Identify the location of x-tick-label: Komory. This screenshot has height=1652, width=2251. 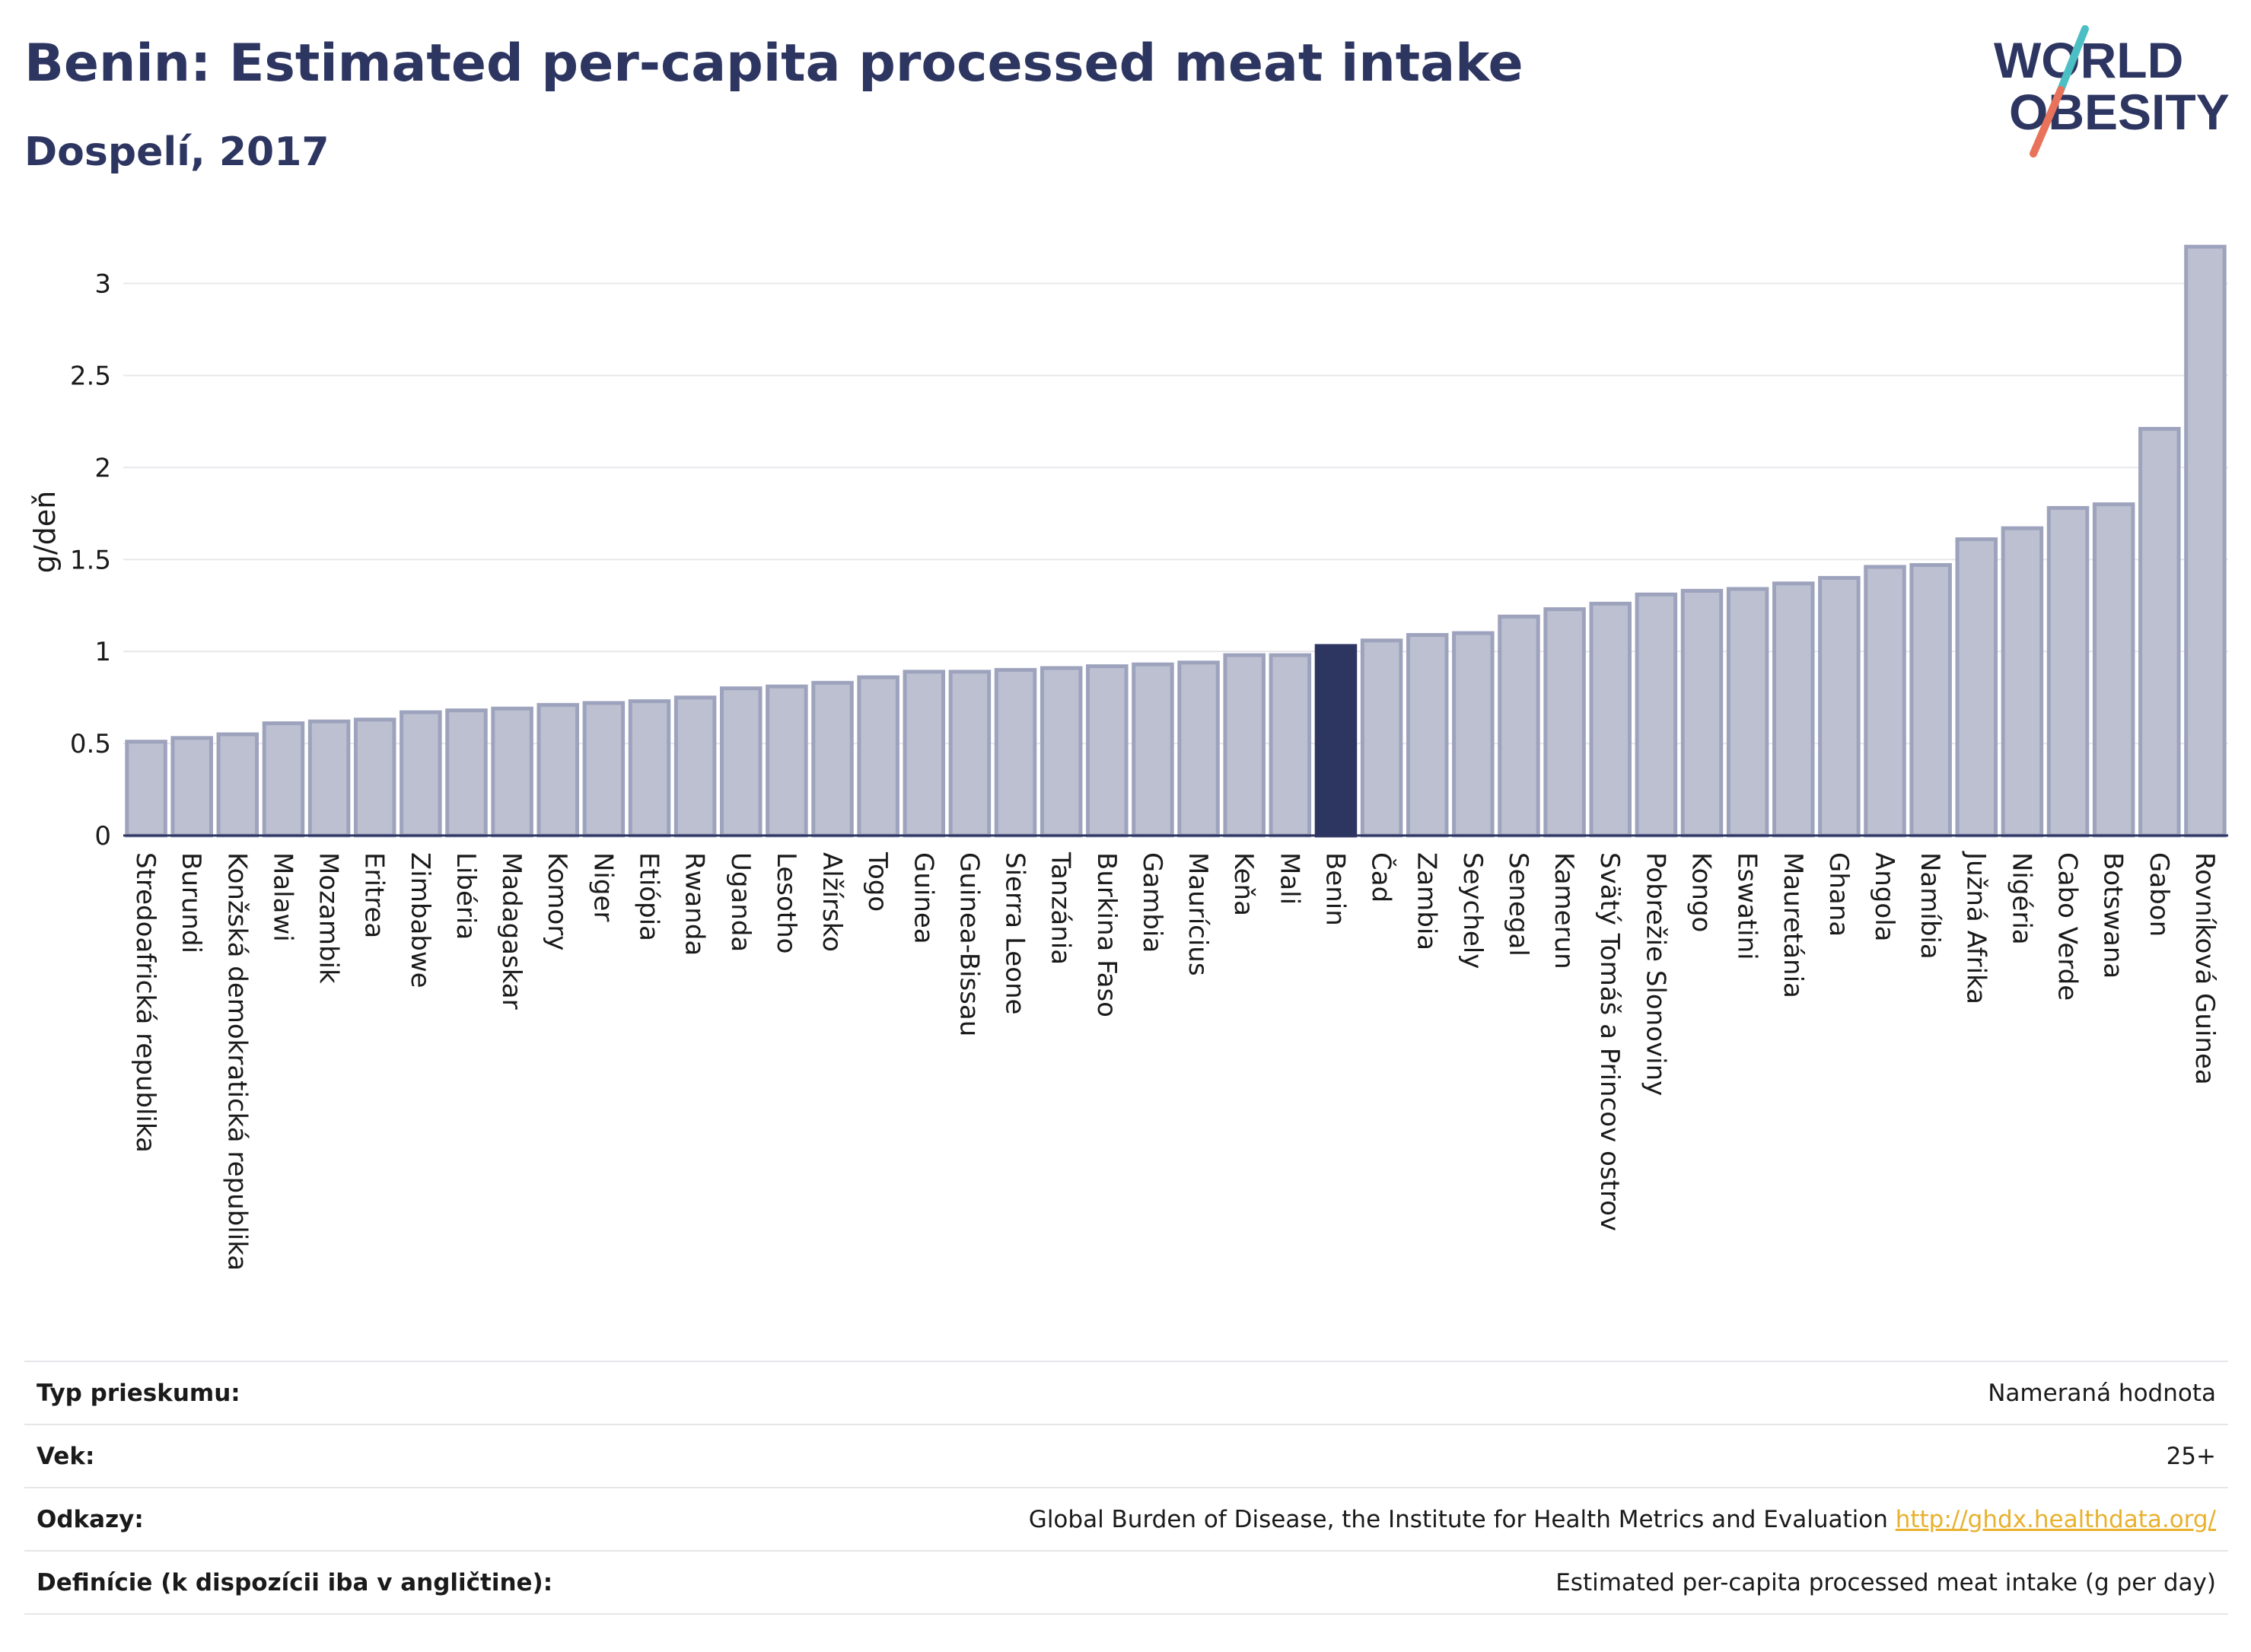
(557, 901).